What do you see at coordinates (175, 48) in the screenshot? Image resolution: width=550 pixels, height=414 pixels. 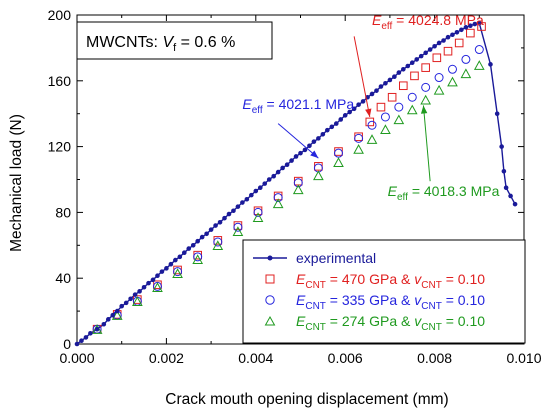 I see `info-box-sub: f` at bounding box center [175, 48].